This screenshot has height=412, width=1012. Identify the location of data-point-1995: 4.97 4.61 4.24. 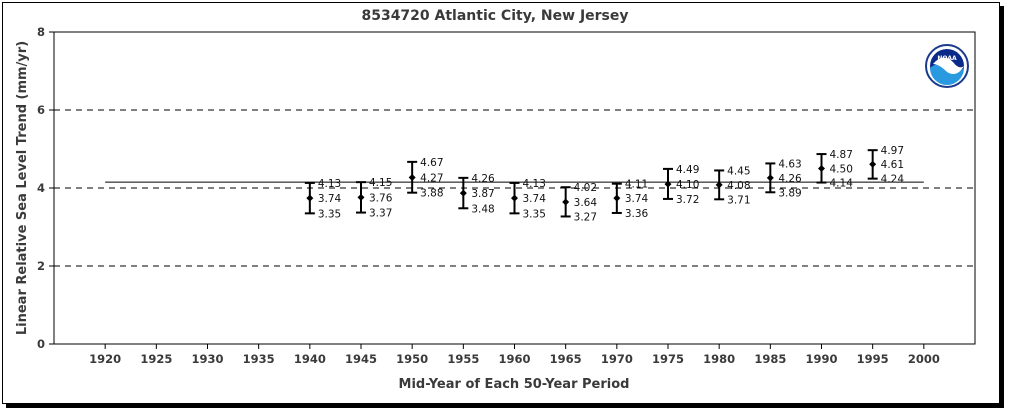
(886, 165).